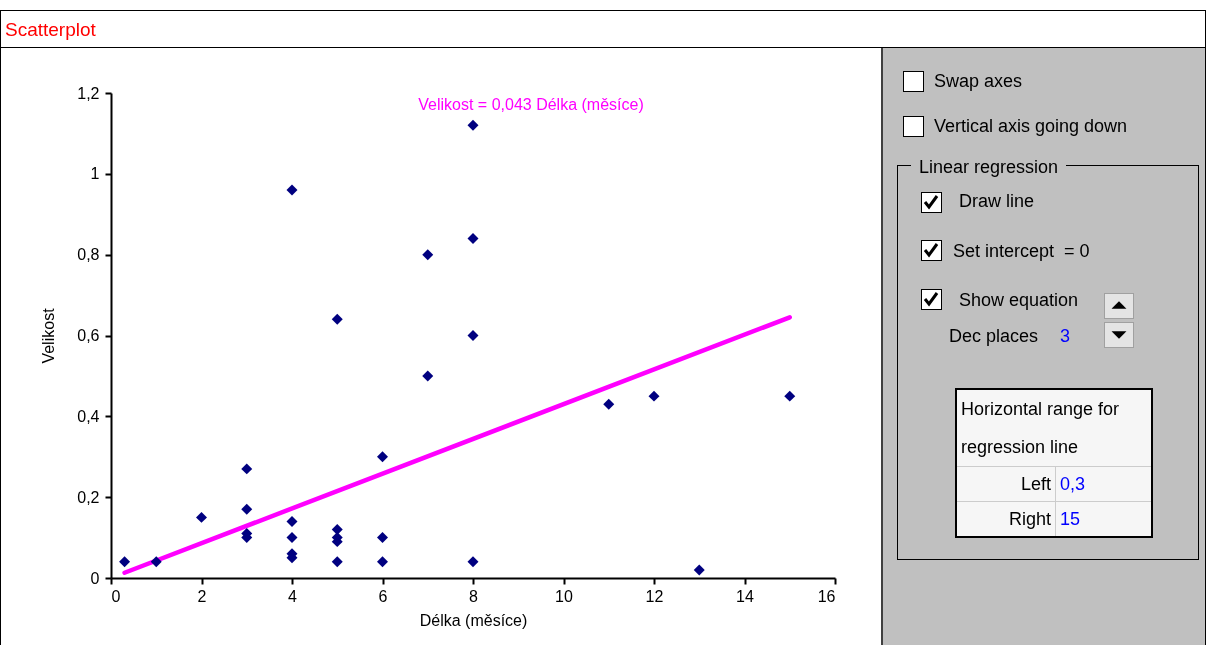  Describe the element at coordinates (1006, 484) in the screenshot. I see `text: Left` at that location.